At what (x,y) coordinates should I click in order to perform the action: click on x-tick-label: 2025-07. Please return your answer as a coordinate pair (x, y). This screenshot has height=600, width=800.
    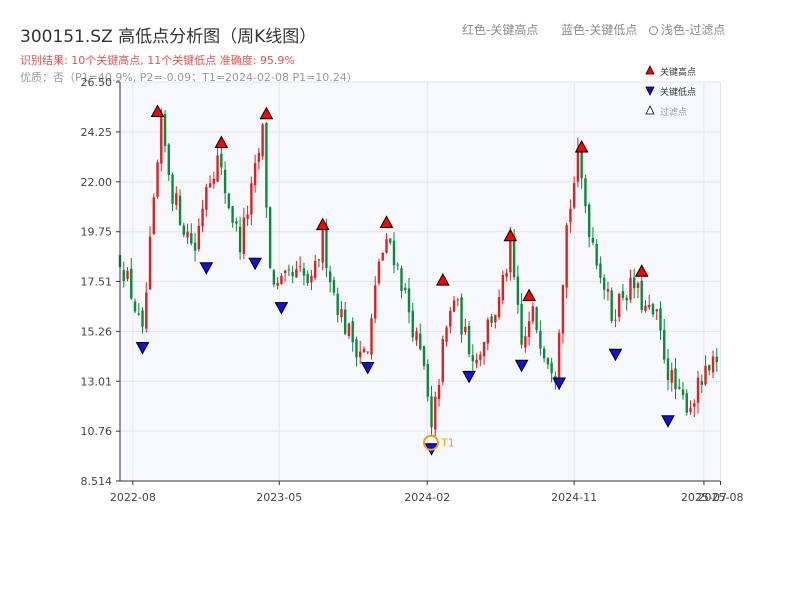
    Looking at the image, I should click on (704, 497).